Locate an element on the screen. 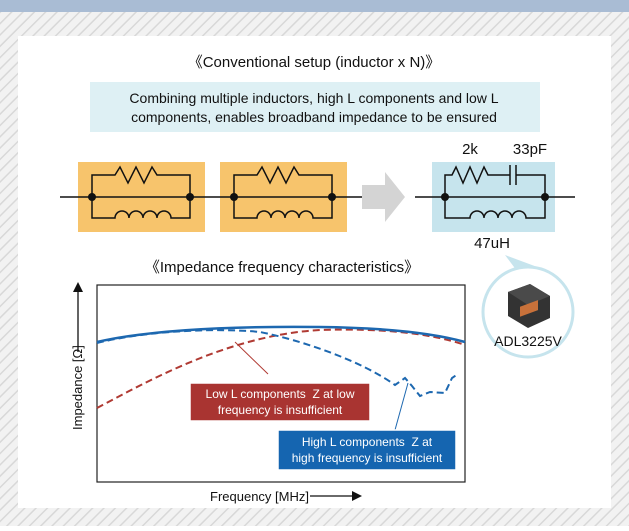  y-label: Impedance [Ω] is located at coordinates (77, 387).